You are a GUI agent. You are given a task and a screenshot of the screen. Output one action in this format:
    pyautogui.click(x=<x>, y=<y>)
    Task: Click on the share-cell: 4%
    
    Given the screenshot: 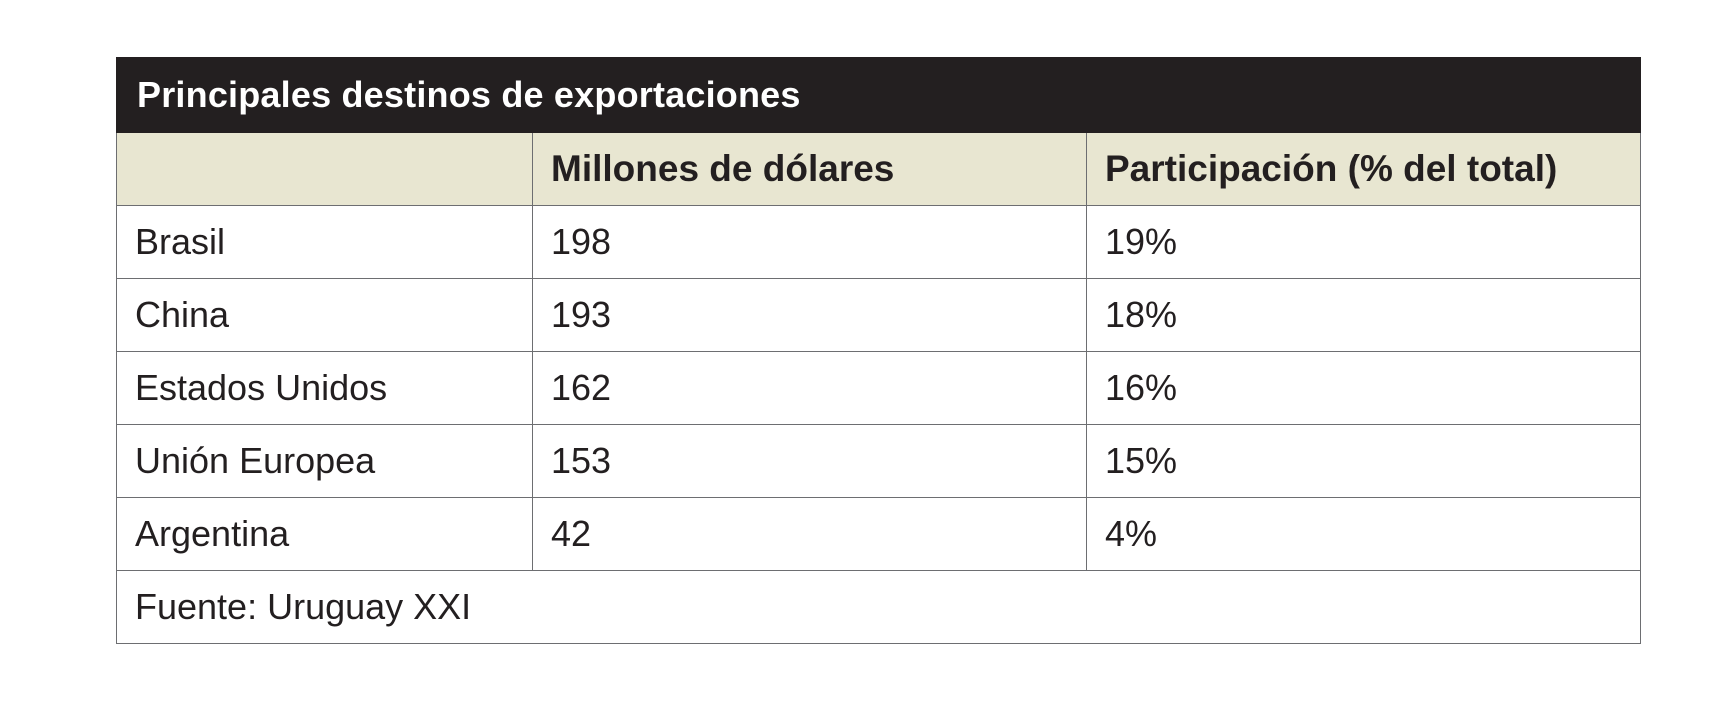 What is the action you would take?
    pyautogui.click(x=1363, y=534)
    